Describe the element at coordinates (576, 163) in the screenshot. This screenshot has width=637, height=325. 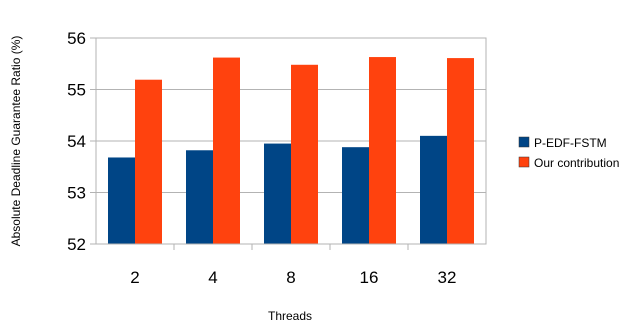
I see `legend-label: Our contribution` at that location.